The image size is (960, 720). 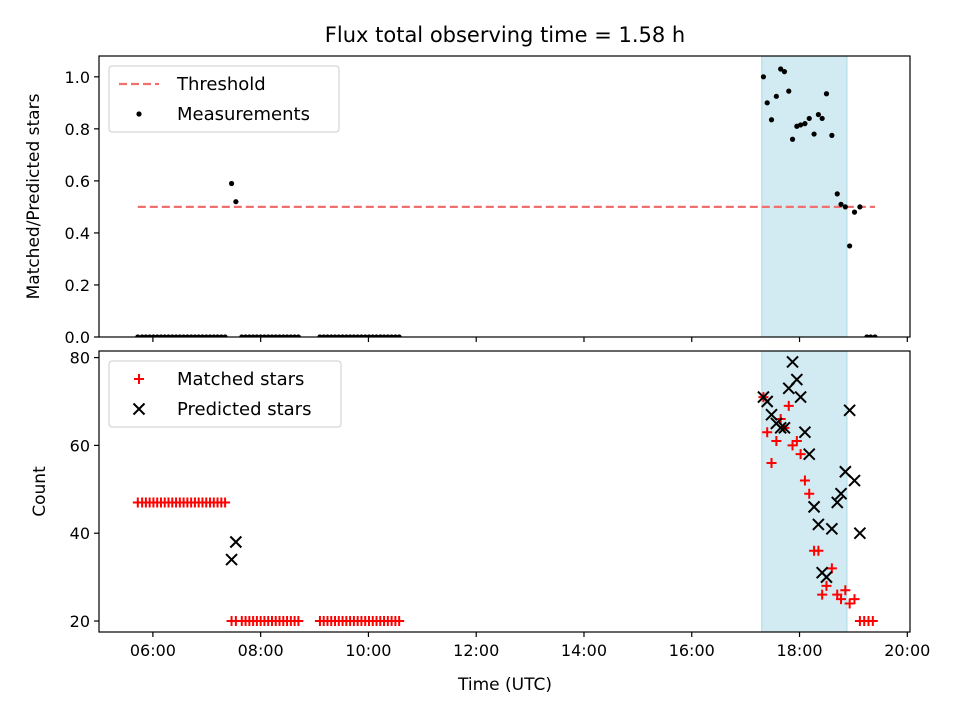 I want to click on y-tick-label: 1.0, so click(x=77, y=77).